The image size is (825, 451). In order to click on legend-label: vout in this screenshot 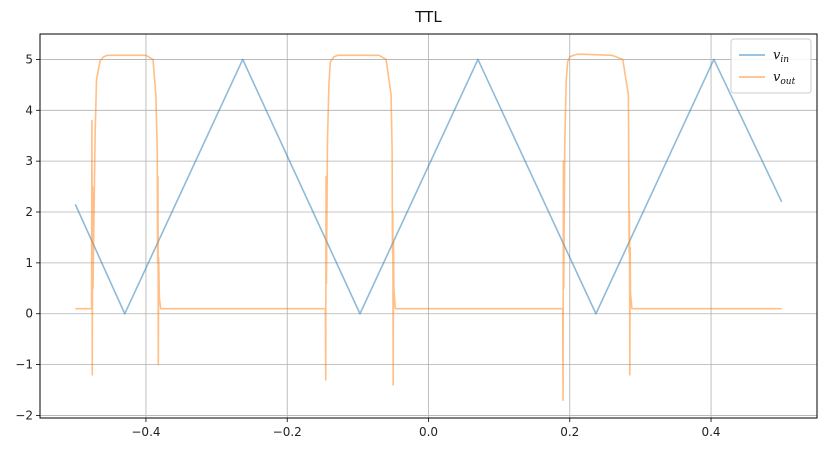, I will do `click(784, 78)`.